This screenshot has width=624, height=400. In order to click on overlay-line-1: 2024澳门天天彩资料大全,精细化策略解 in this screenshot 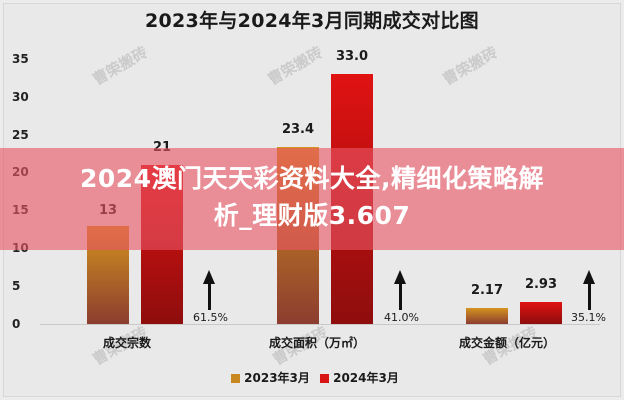, I will do `click(312, 178)`.